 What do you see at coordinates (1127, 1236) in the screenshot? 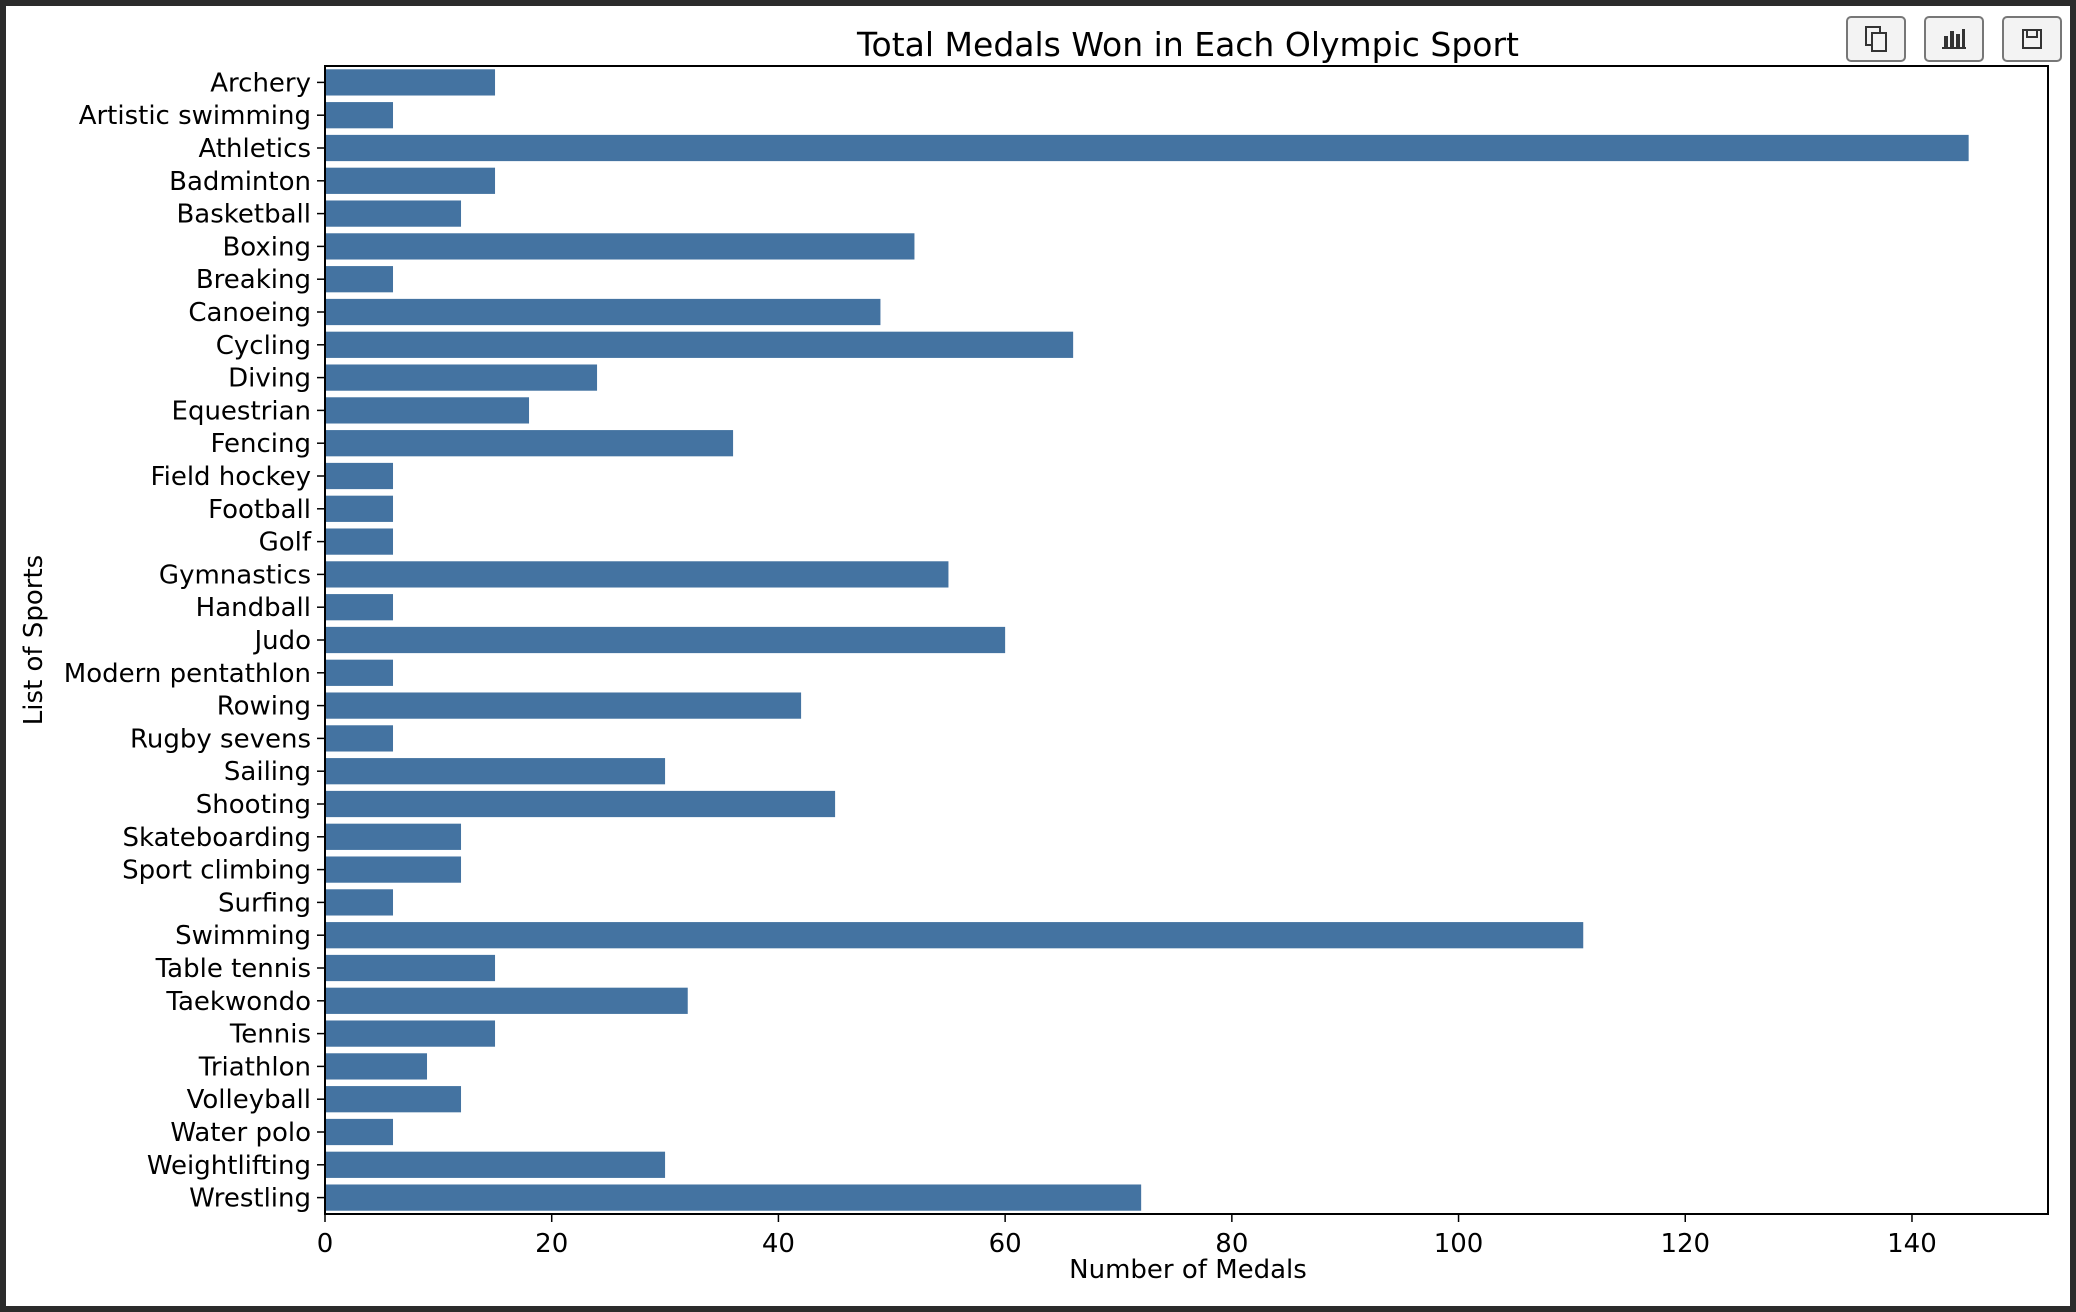
I see `x-axis-ticks: 0 20 40 60 80 100 120 140` at bounding box center [1127, 1236].